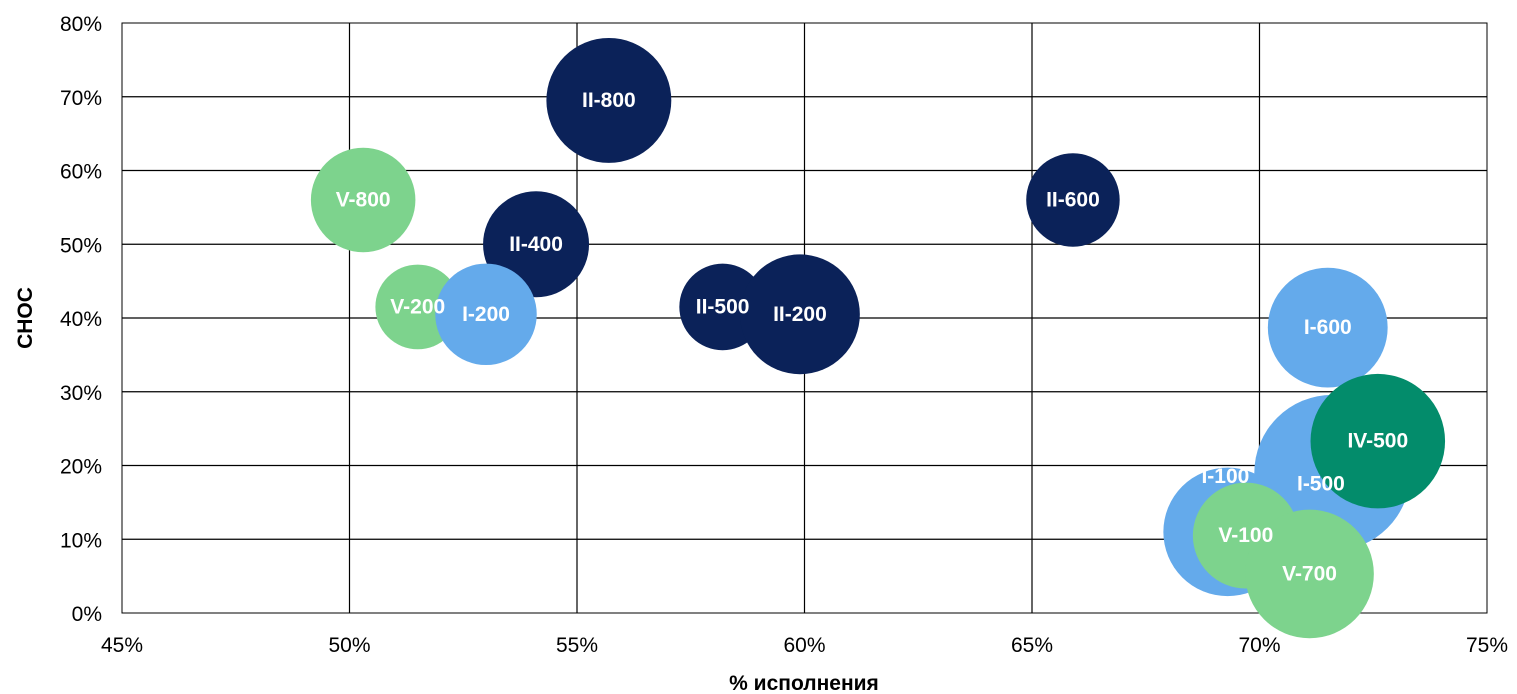 The image size is (1517, 694). Describe the element at coordinates (577, 645) in the screenshot. I see `x-tick-label: 55%` at that location.